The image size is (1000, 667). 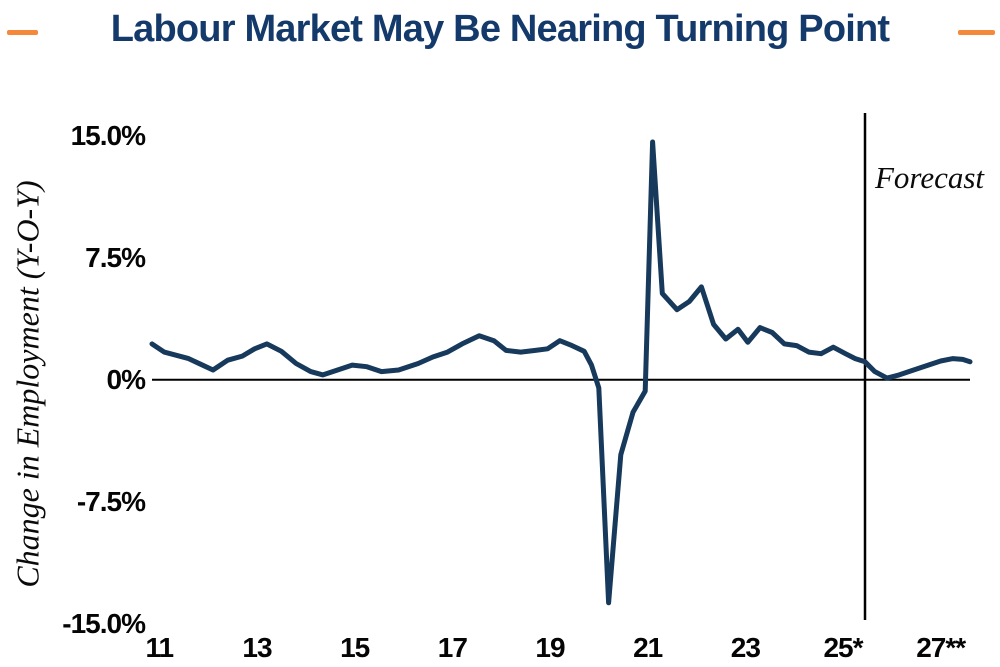 What do you see at coordinates (108, 135) in the screenshot?
I see `y-tick-label: 15.0%` at bounding box center [108, 135].